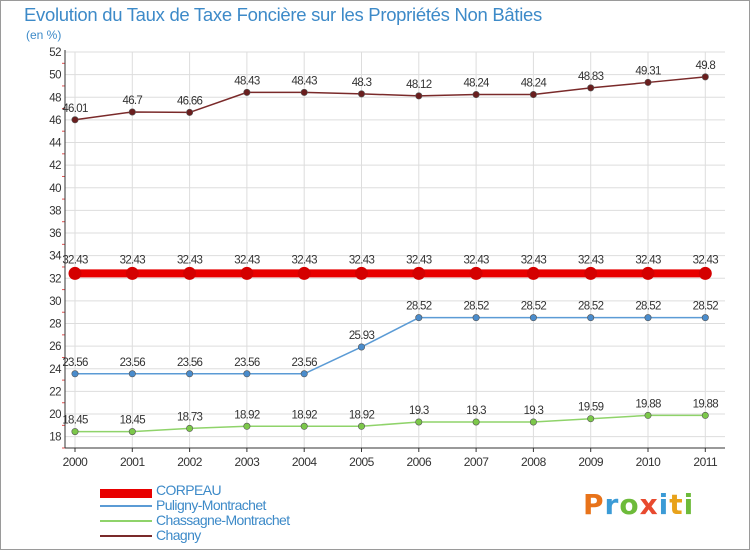 Image resolution: width=750 pixels, height=550 pixels. What do you see at coordinates (55, 438) in the screenshot?
I see `y-tick-label: 18` at bounding box center [55, 438].